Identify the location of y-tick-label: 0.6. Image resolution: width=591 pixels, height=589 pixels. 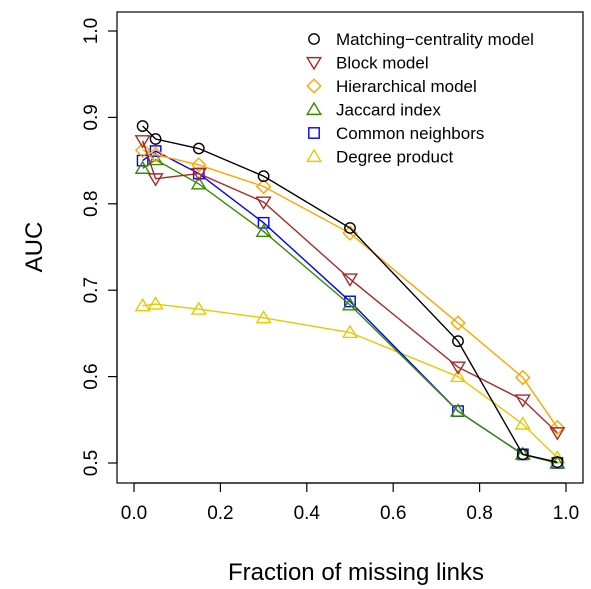
(91, 376).